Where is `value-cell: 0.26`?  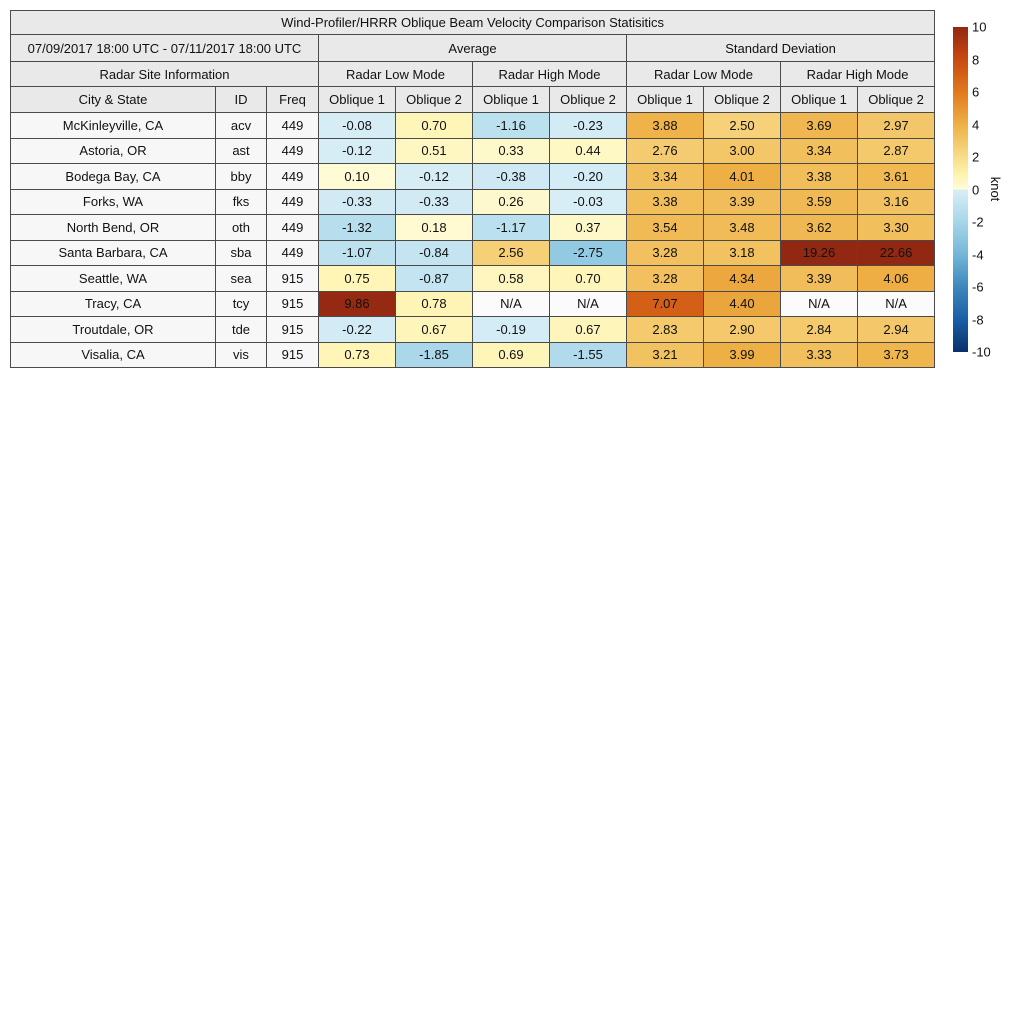
value-cell: 0.26 is located at coordinates (511, 201).